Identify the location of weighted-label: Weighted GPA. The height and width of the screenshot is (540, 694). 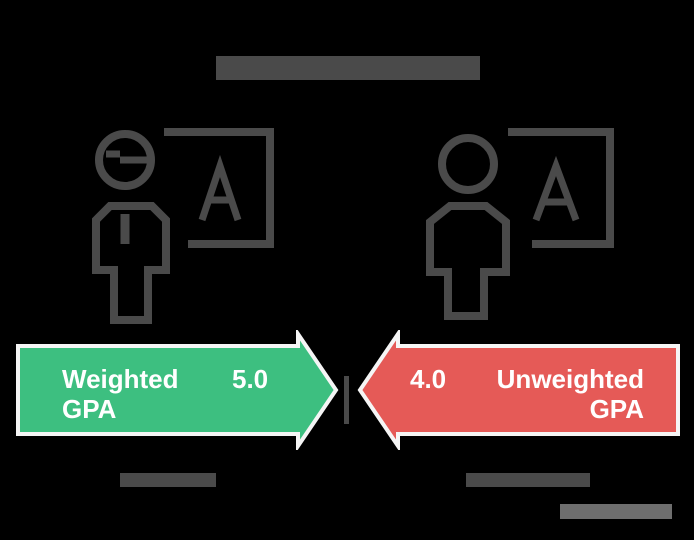
(120, 394).